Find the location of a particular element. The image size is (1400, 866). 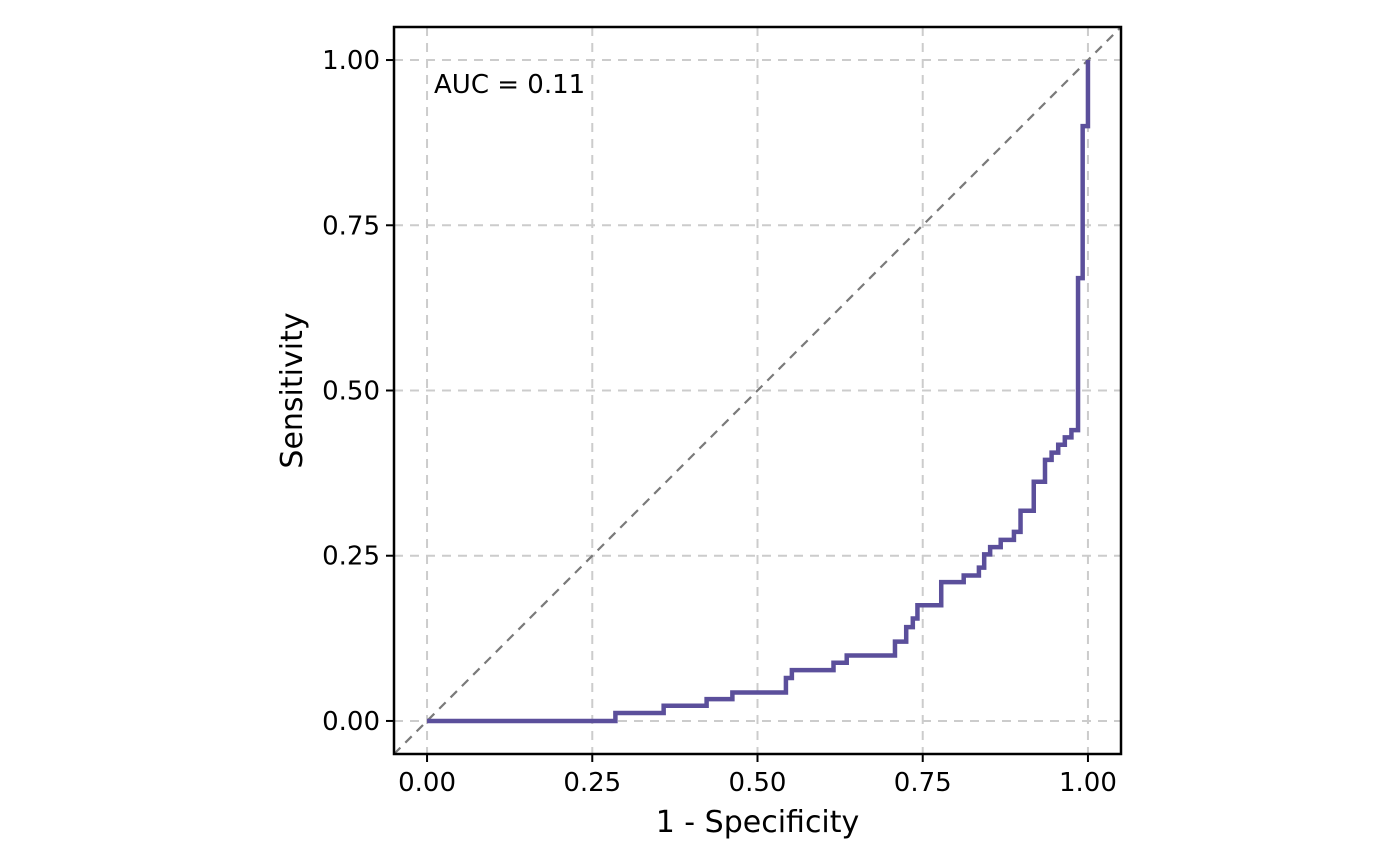

y-axis-title: Sensitivity is located at coordinates (292, 390).